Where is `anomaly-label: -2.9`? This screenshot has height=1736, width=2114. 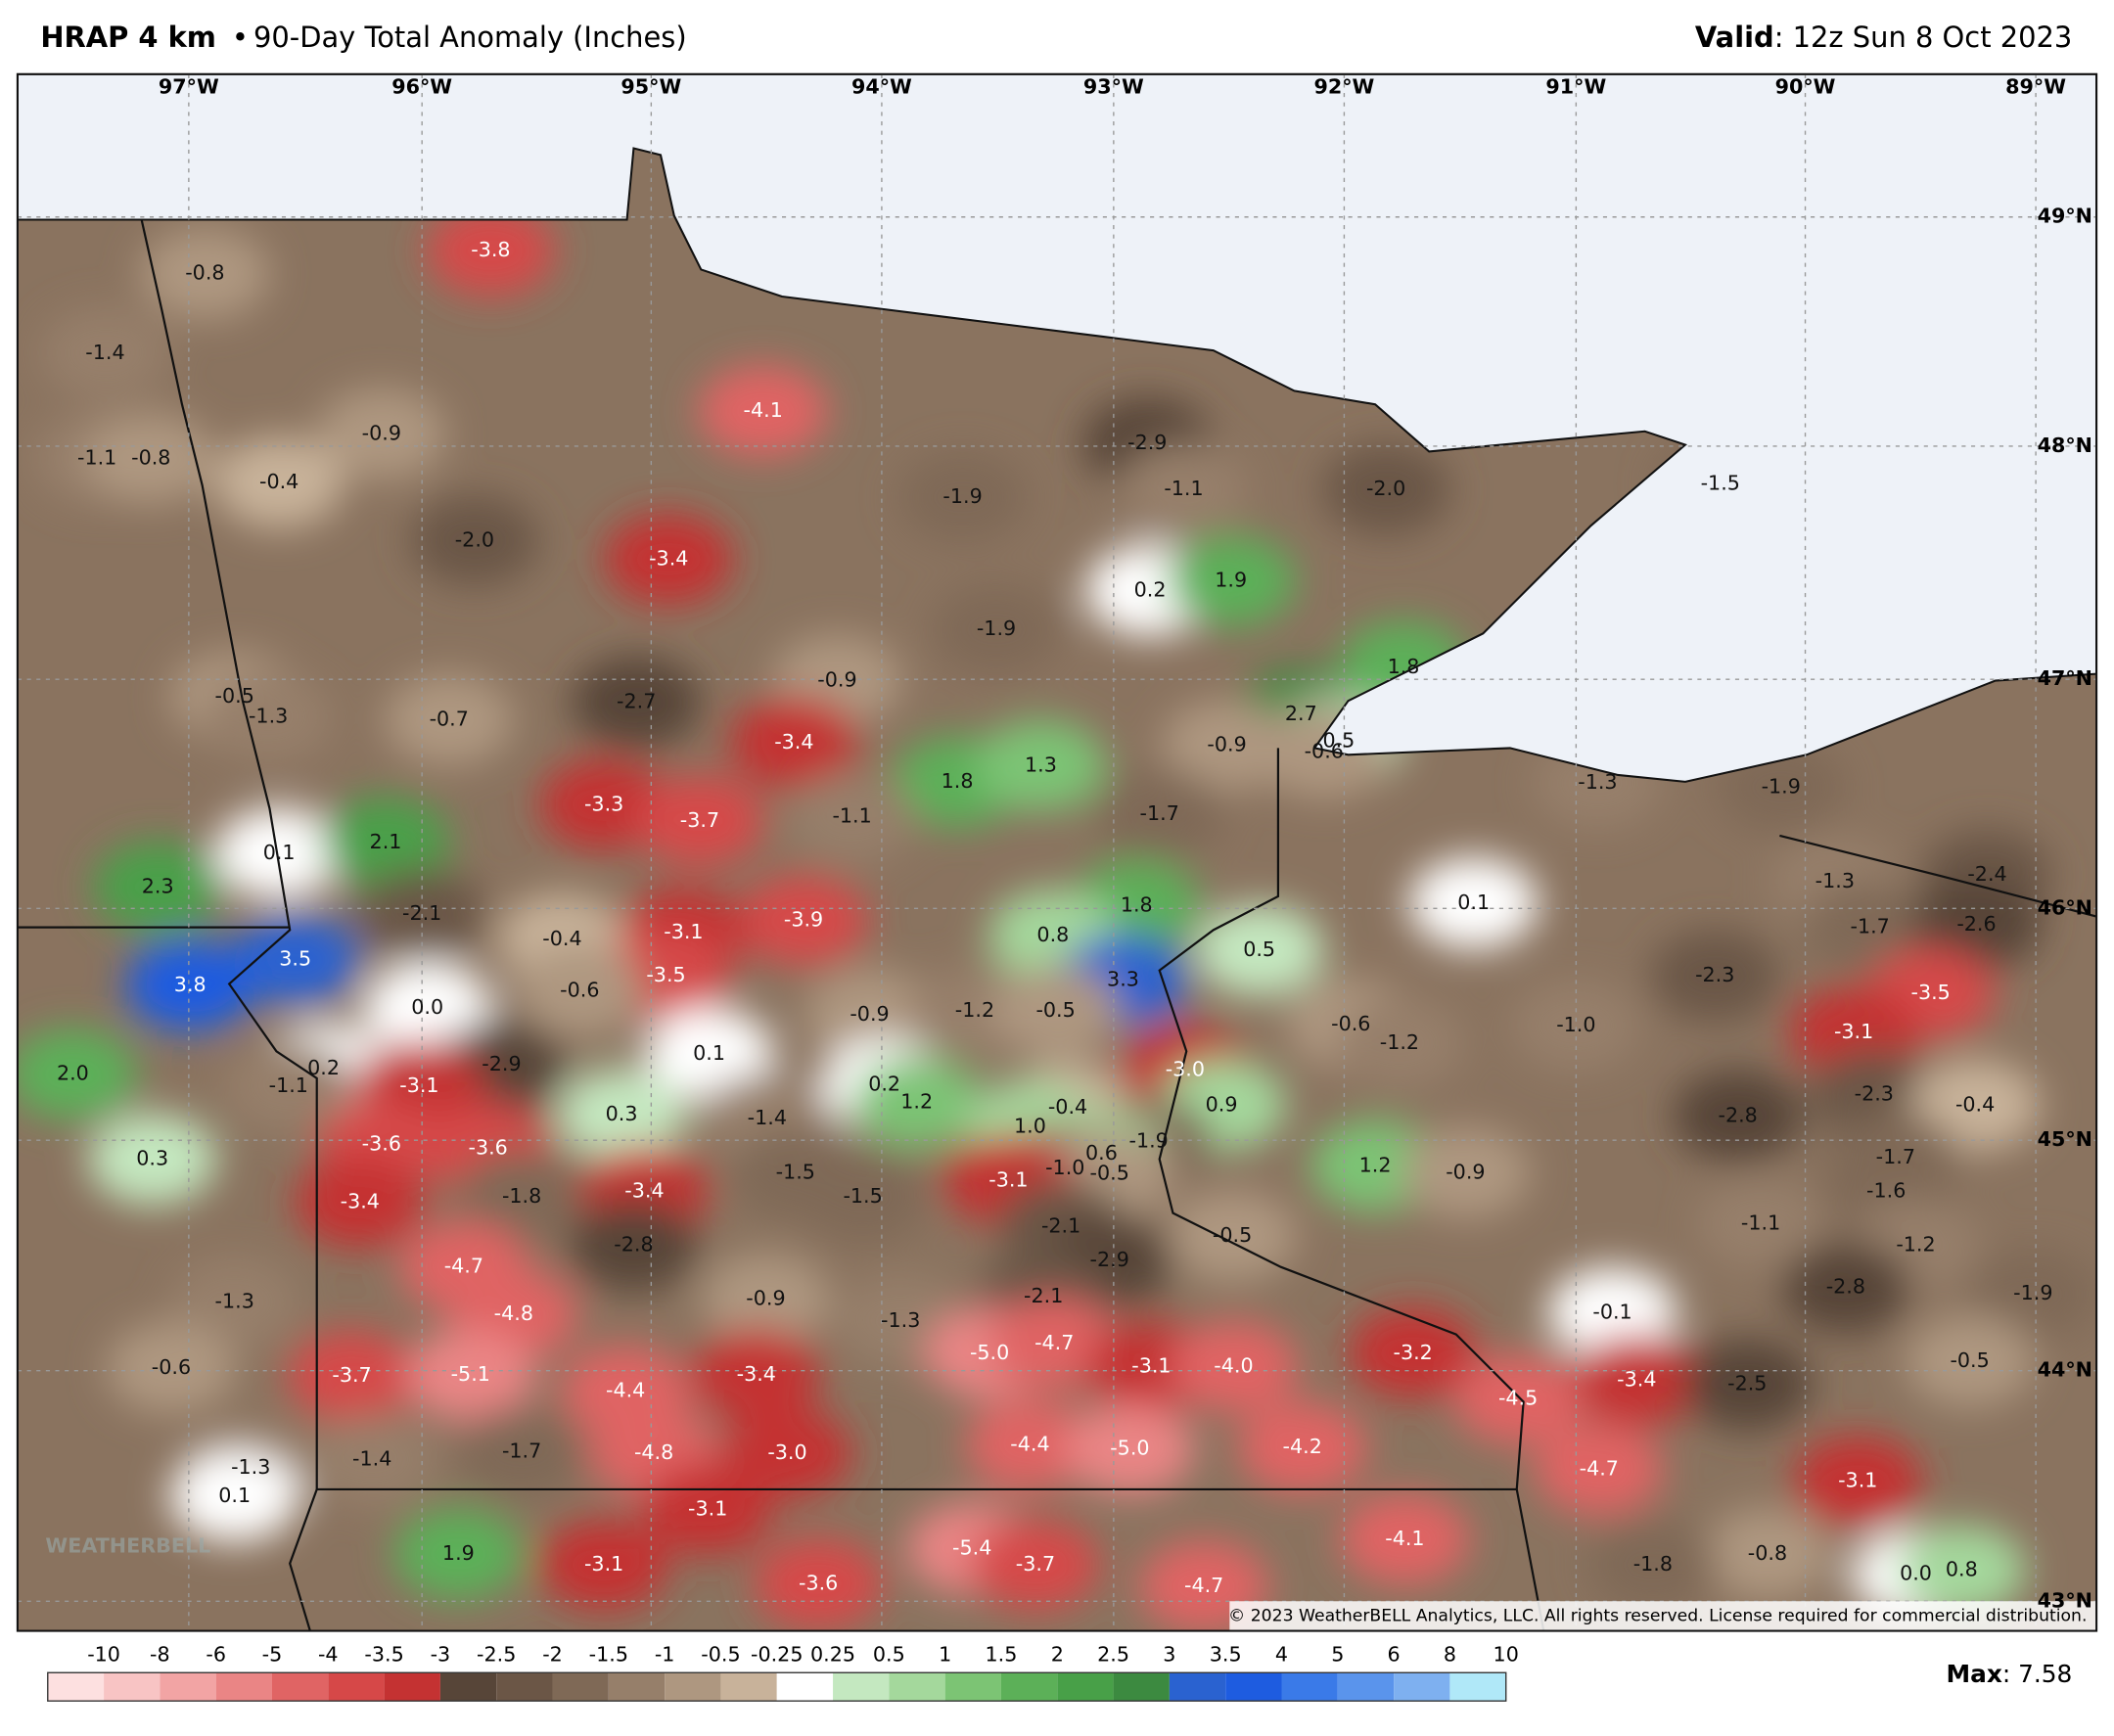 anomaly-label: -2.9 is located at coordinates (1147, 443).